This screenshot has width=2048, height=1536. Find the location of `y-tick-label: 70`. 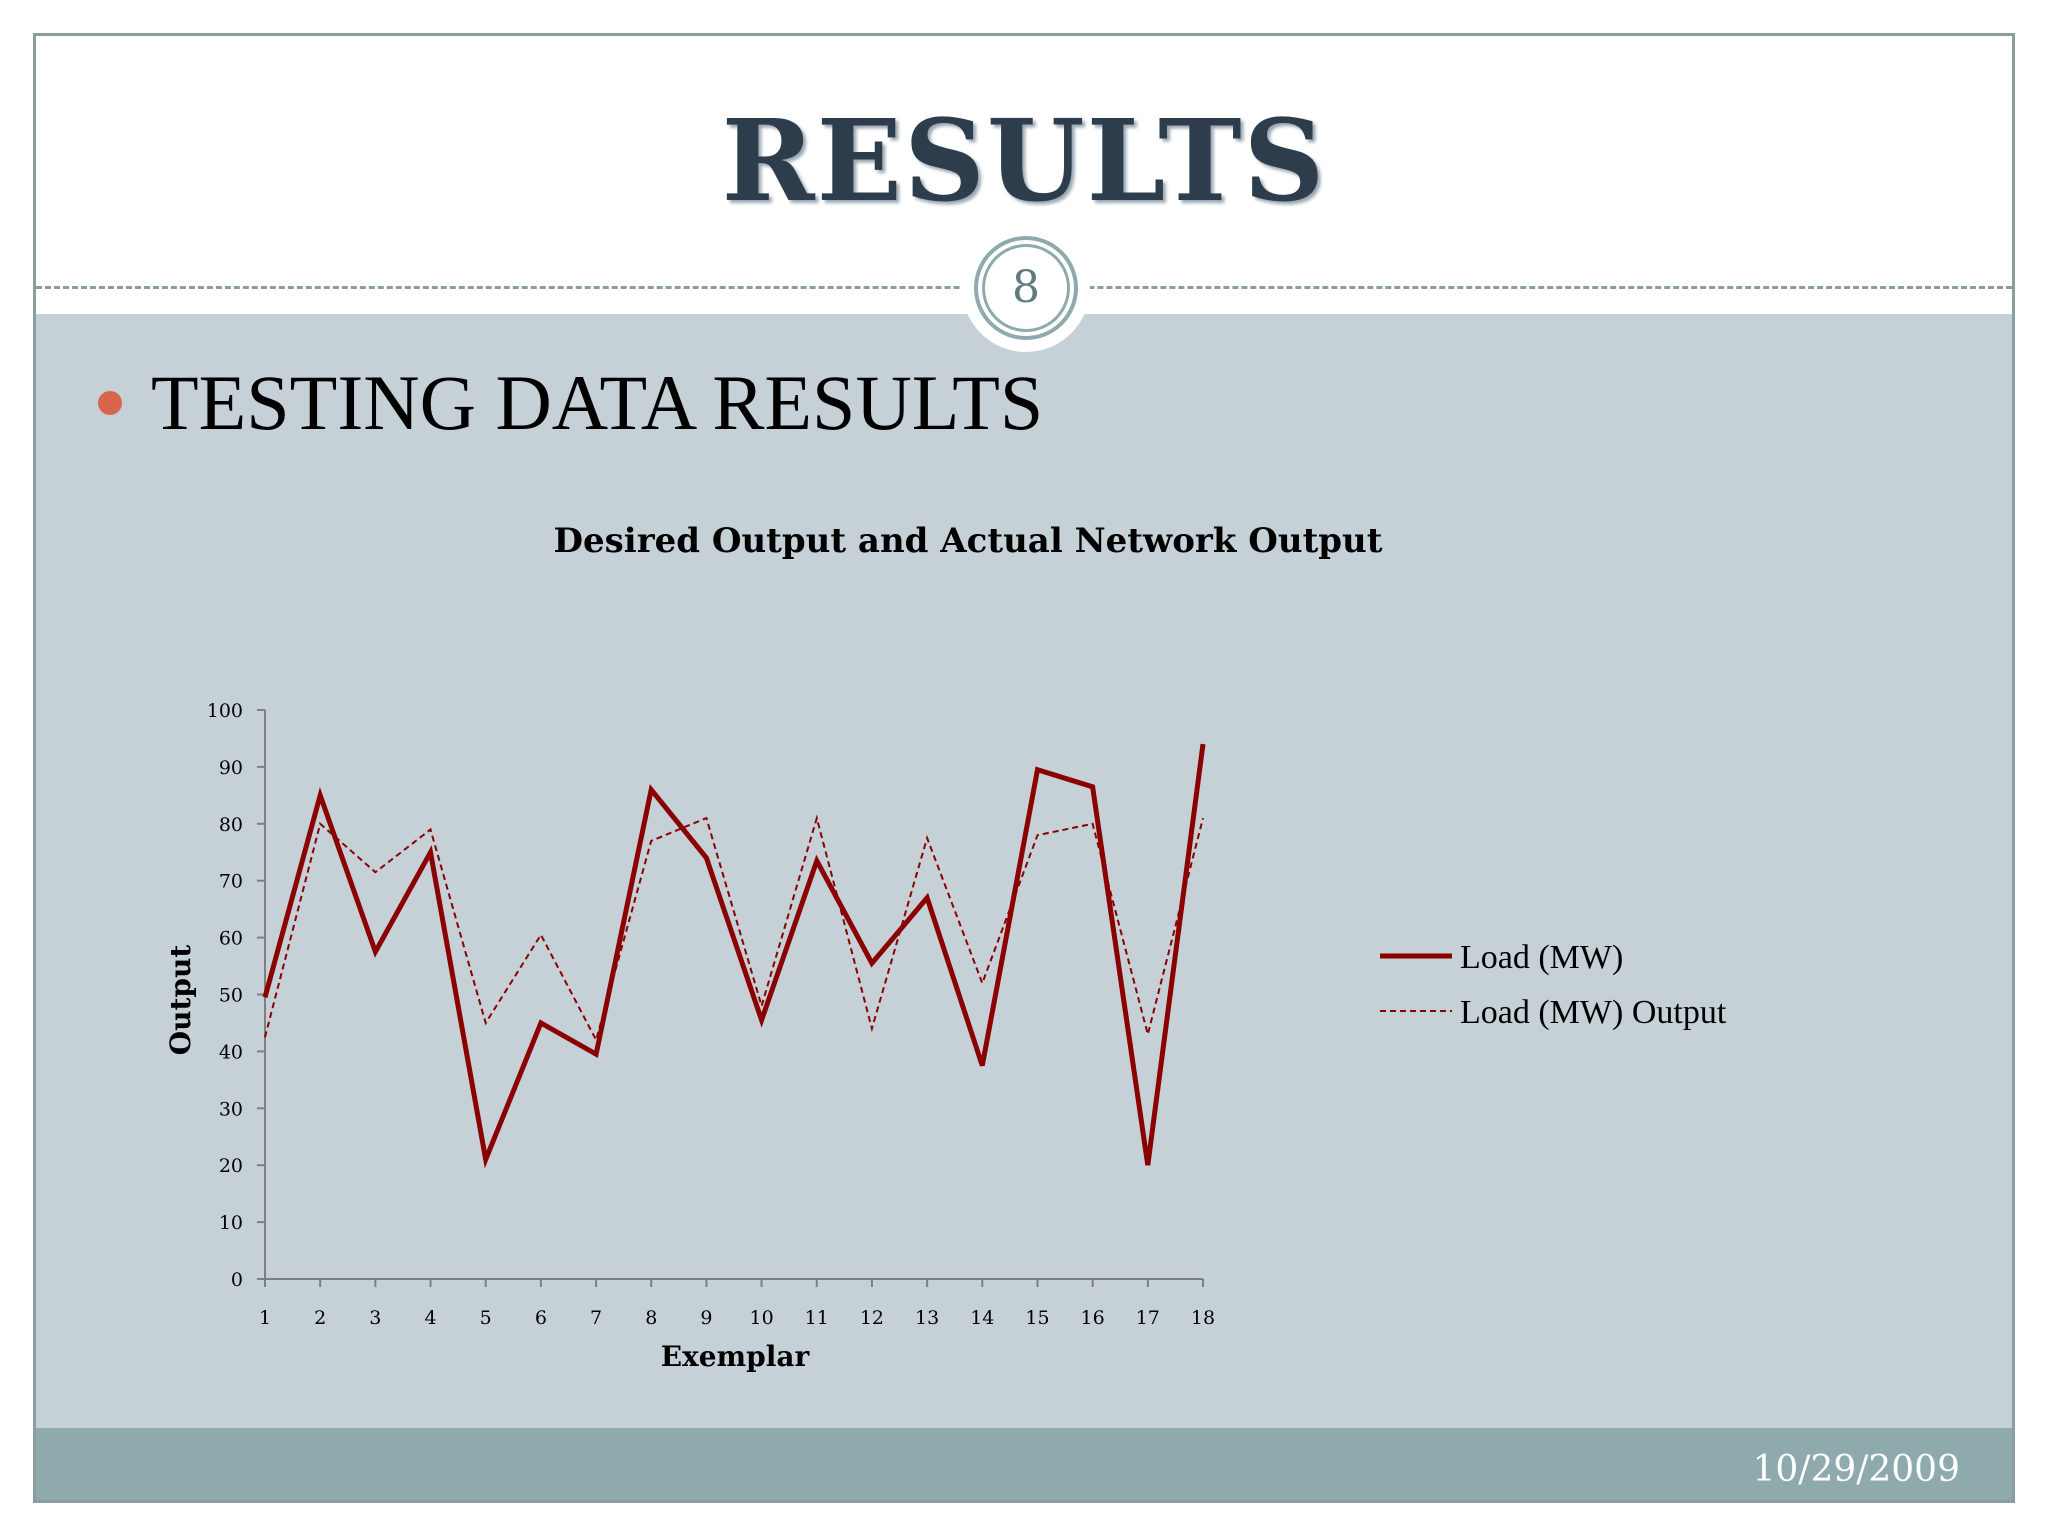

y-tick-label: 70 is located at coordinates (231, 882).